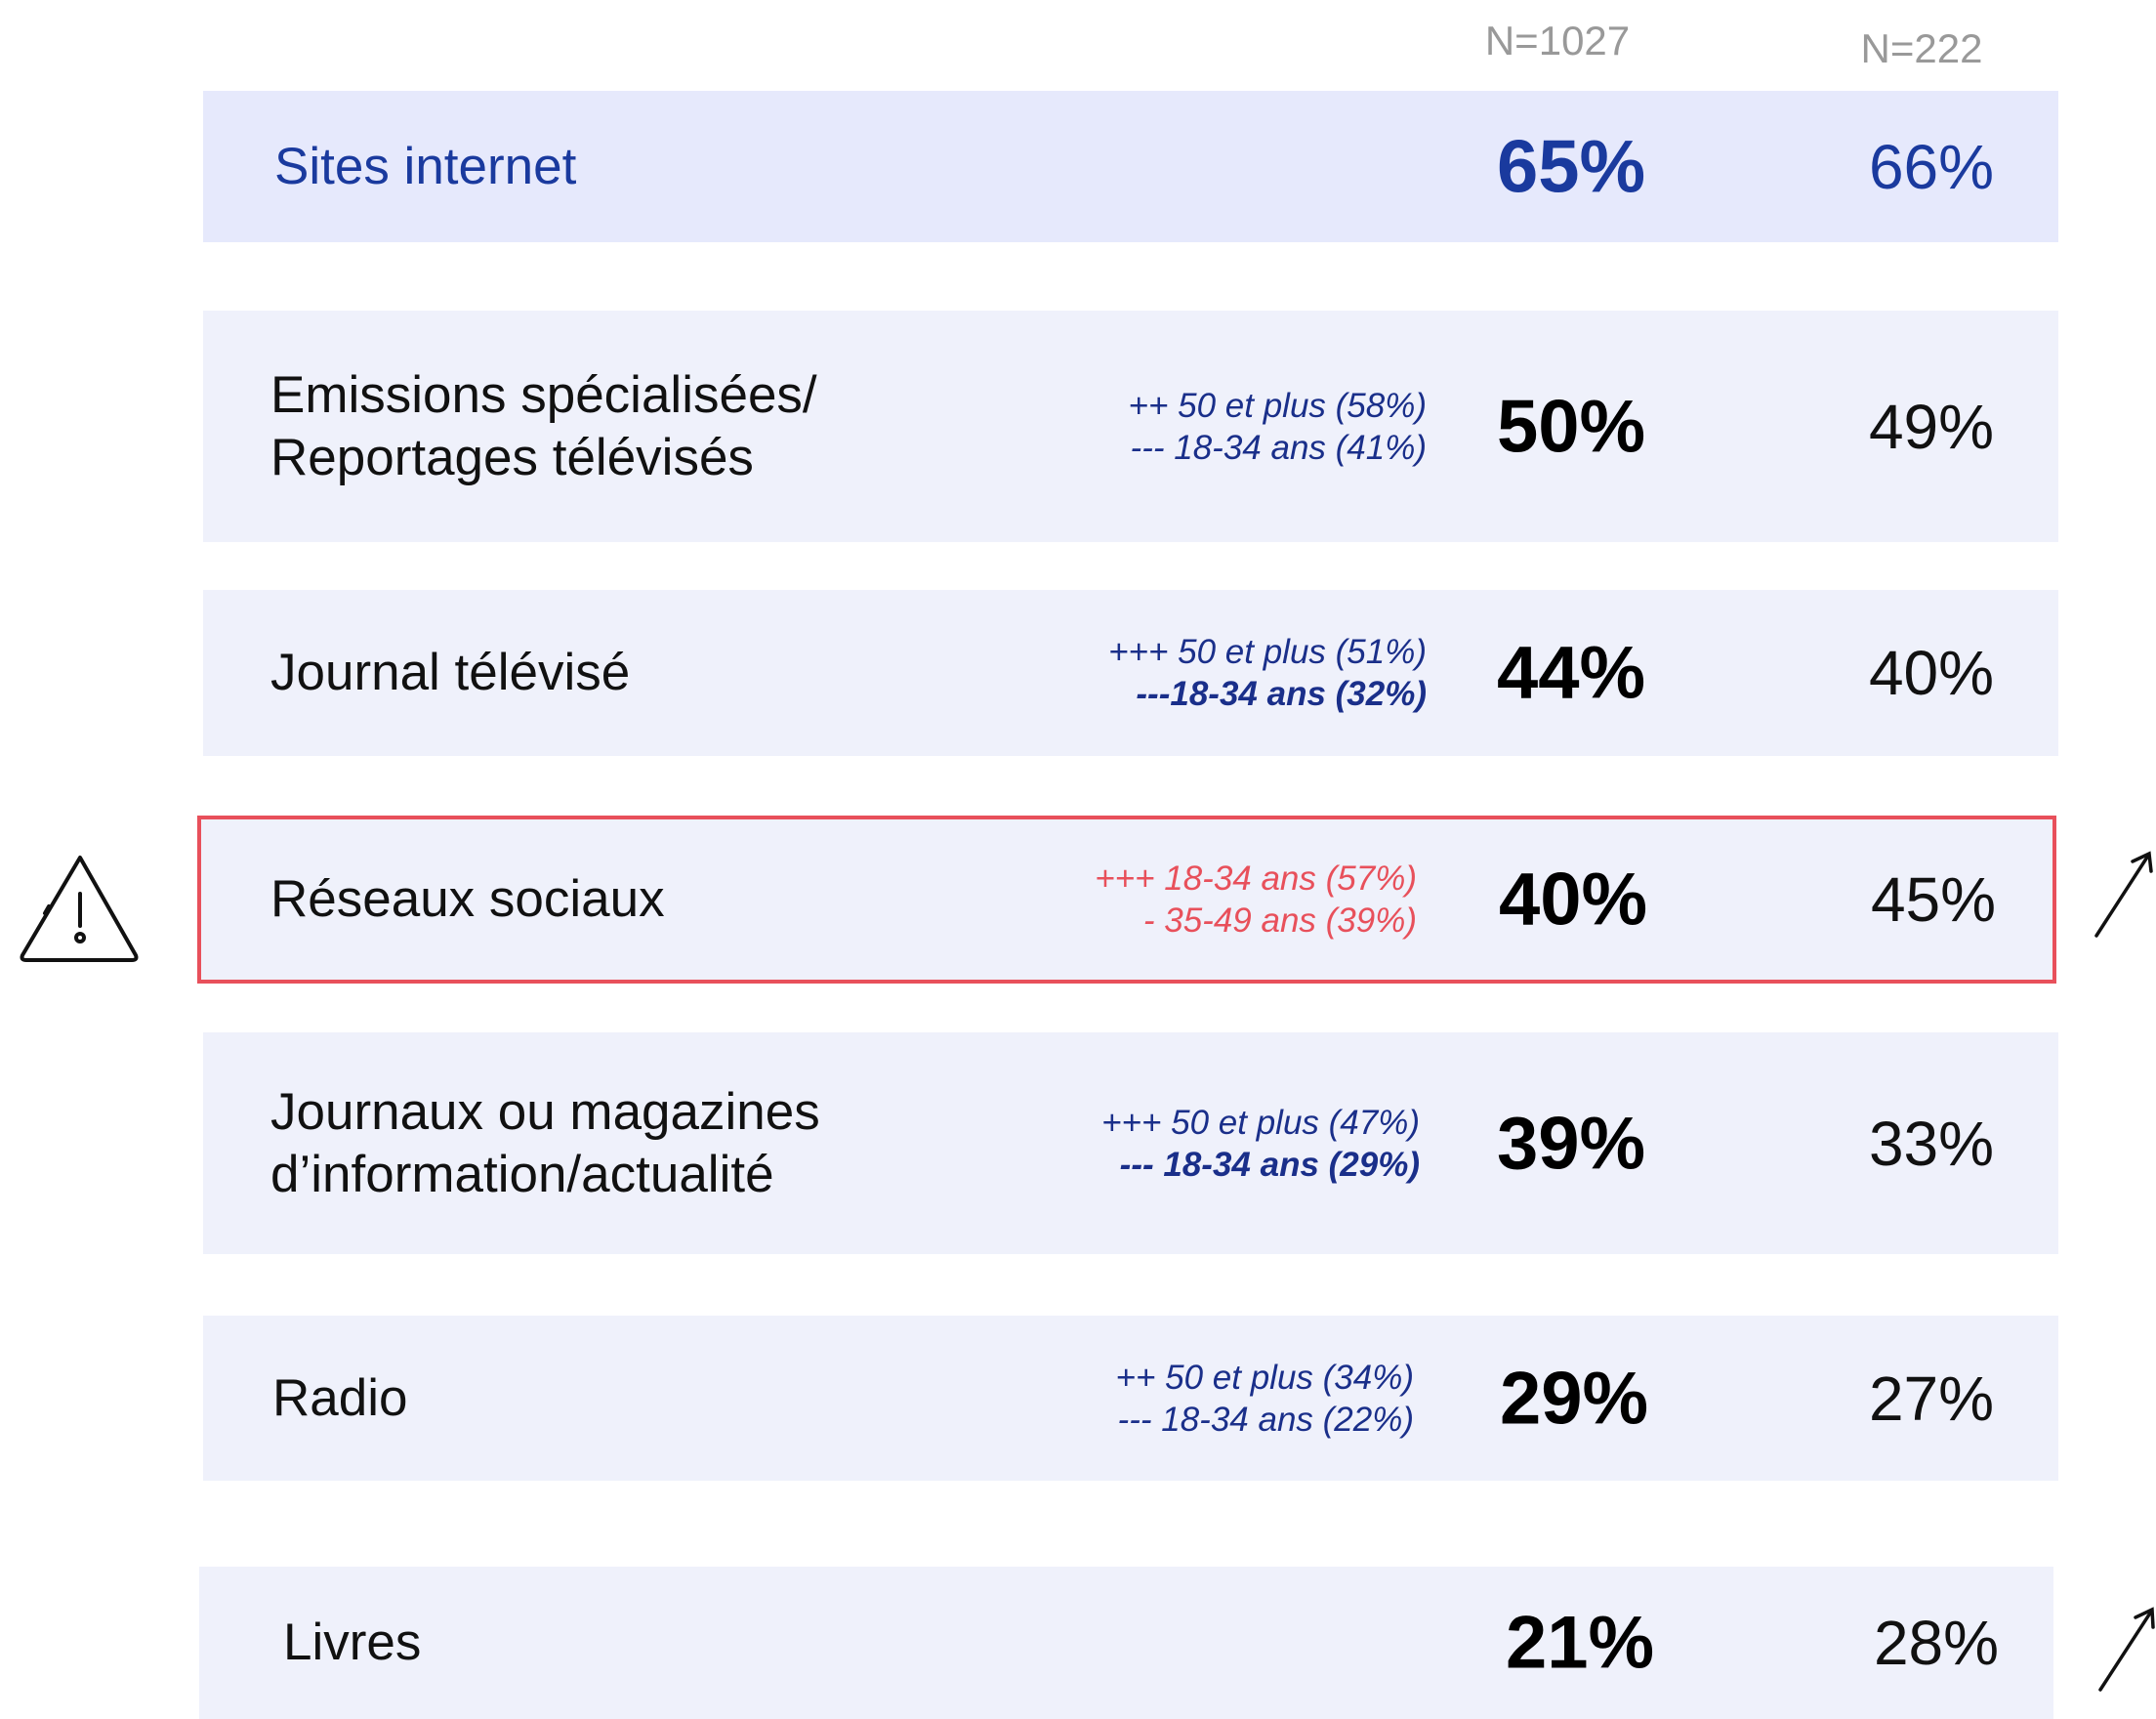  Describe the element at coordinates (1571, 673) in the screenshot. I see `value: 44%` at that location.